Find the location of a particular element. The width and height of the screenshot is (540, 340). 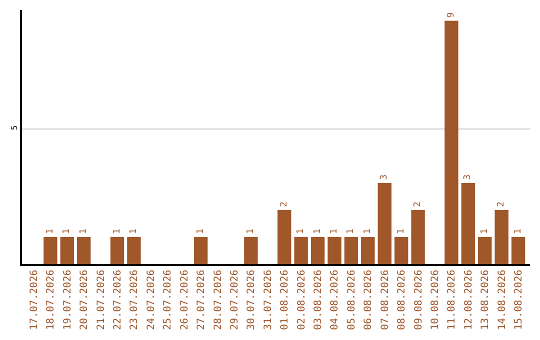

x-tick-label: 27.07.2026 is located at coordinates (202, 300).